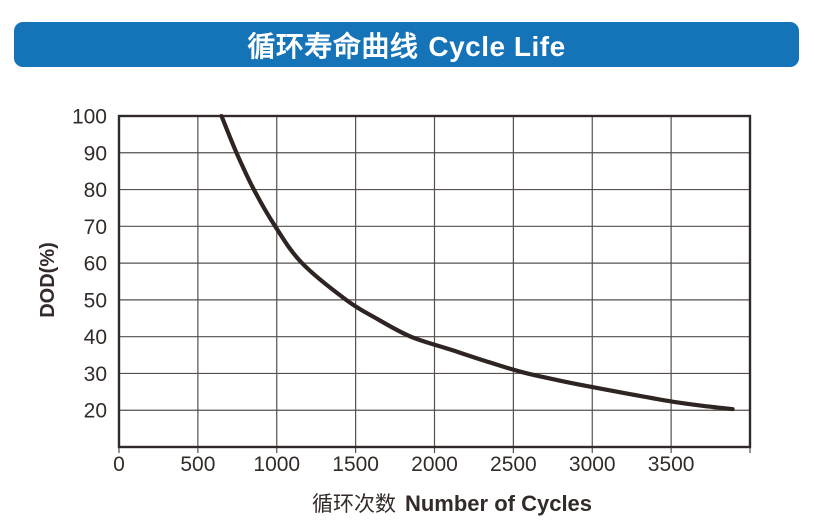  What do you see at coordinates (671, 464) in the screenshot?
I see `x-tick-label: 3500` at bounding box center [671, 464].